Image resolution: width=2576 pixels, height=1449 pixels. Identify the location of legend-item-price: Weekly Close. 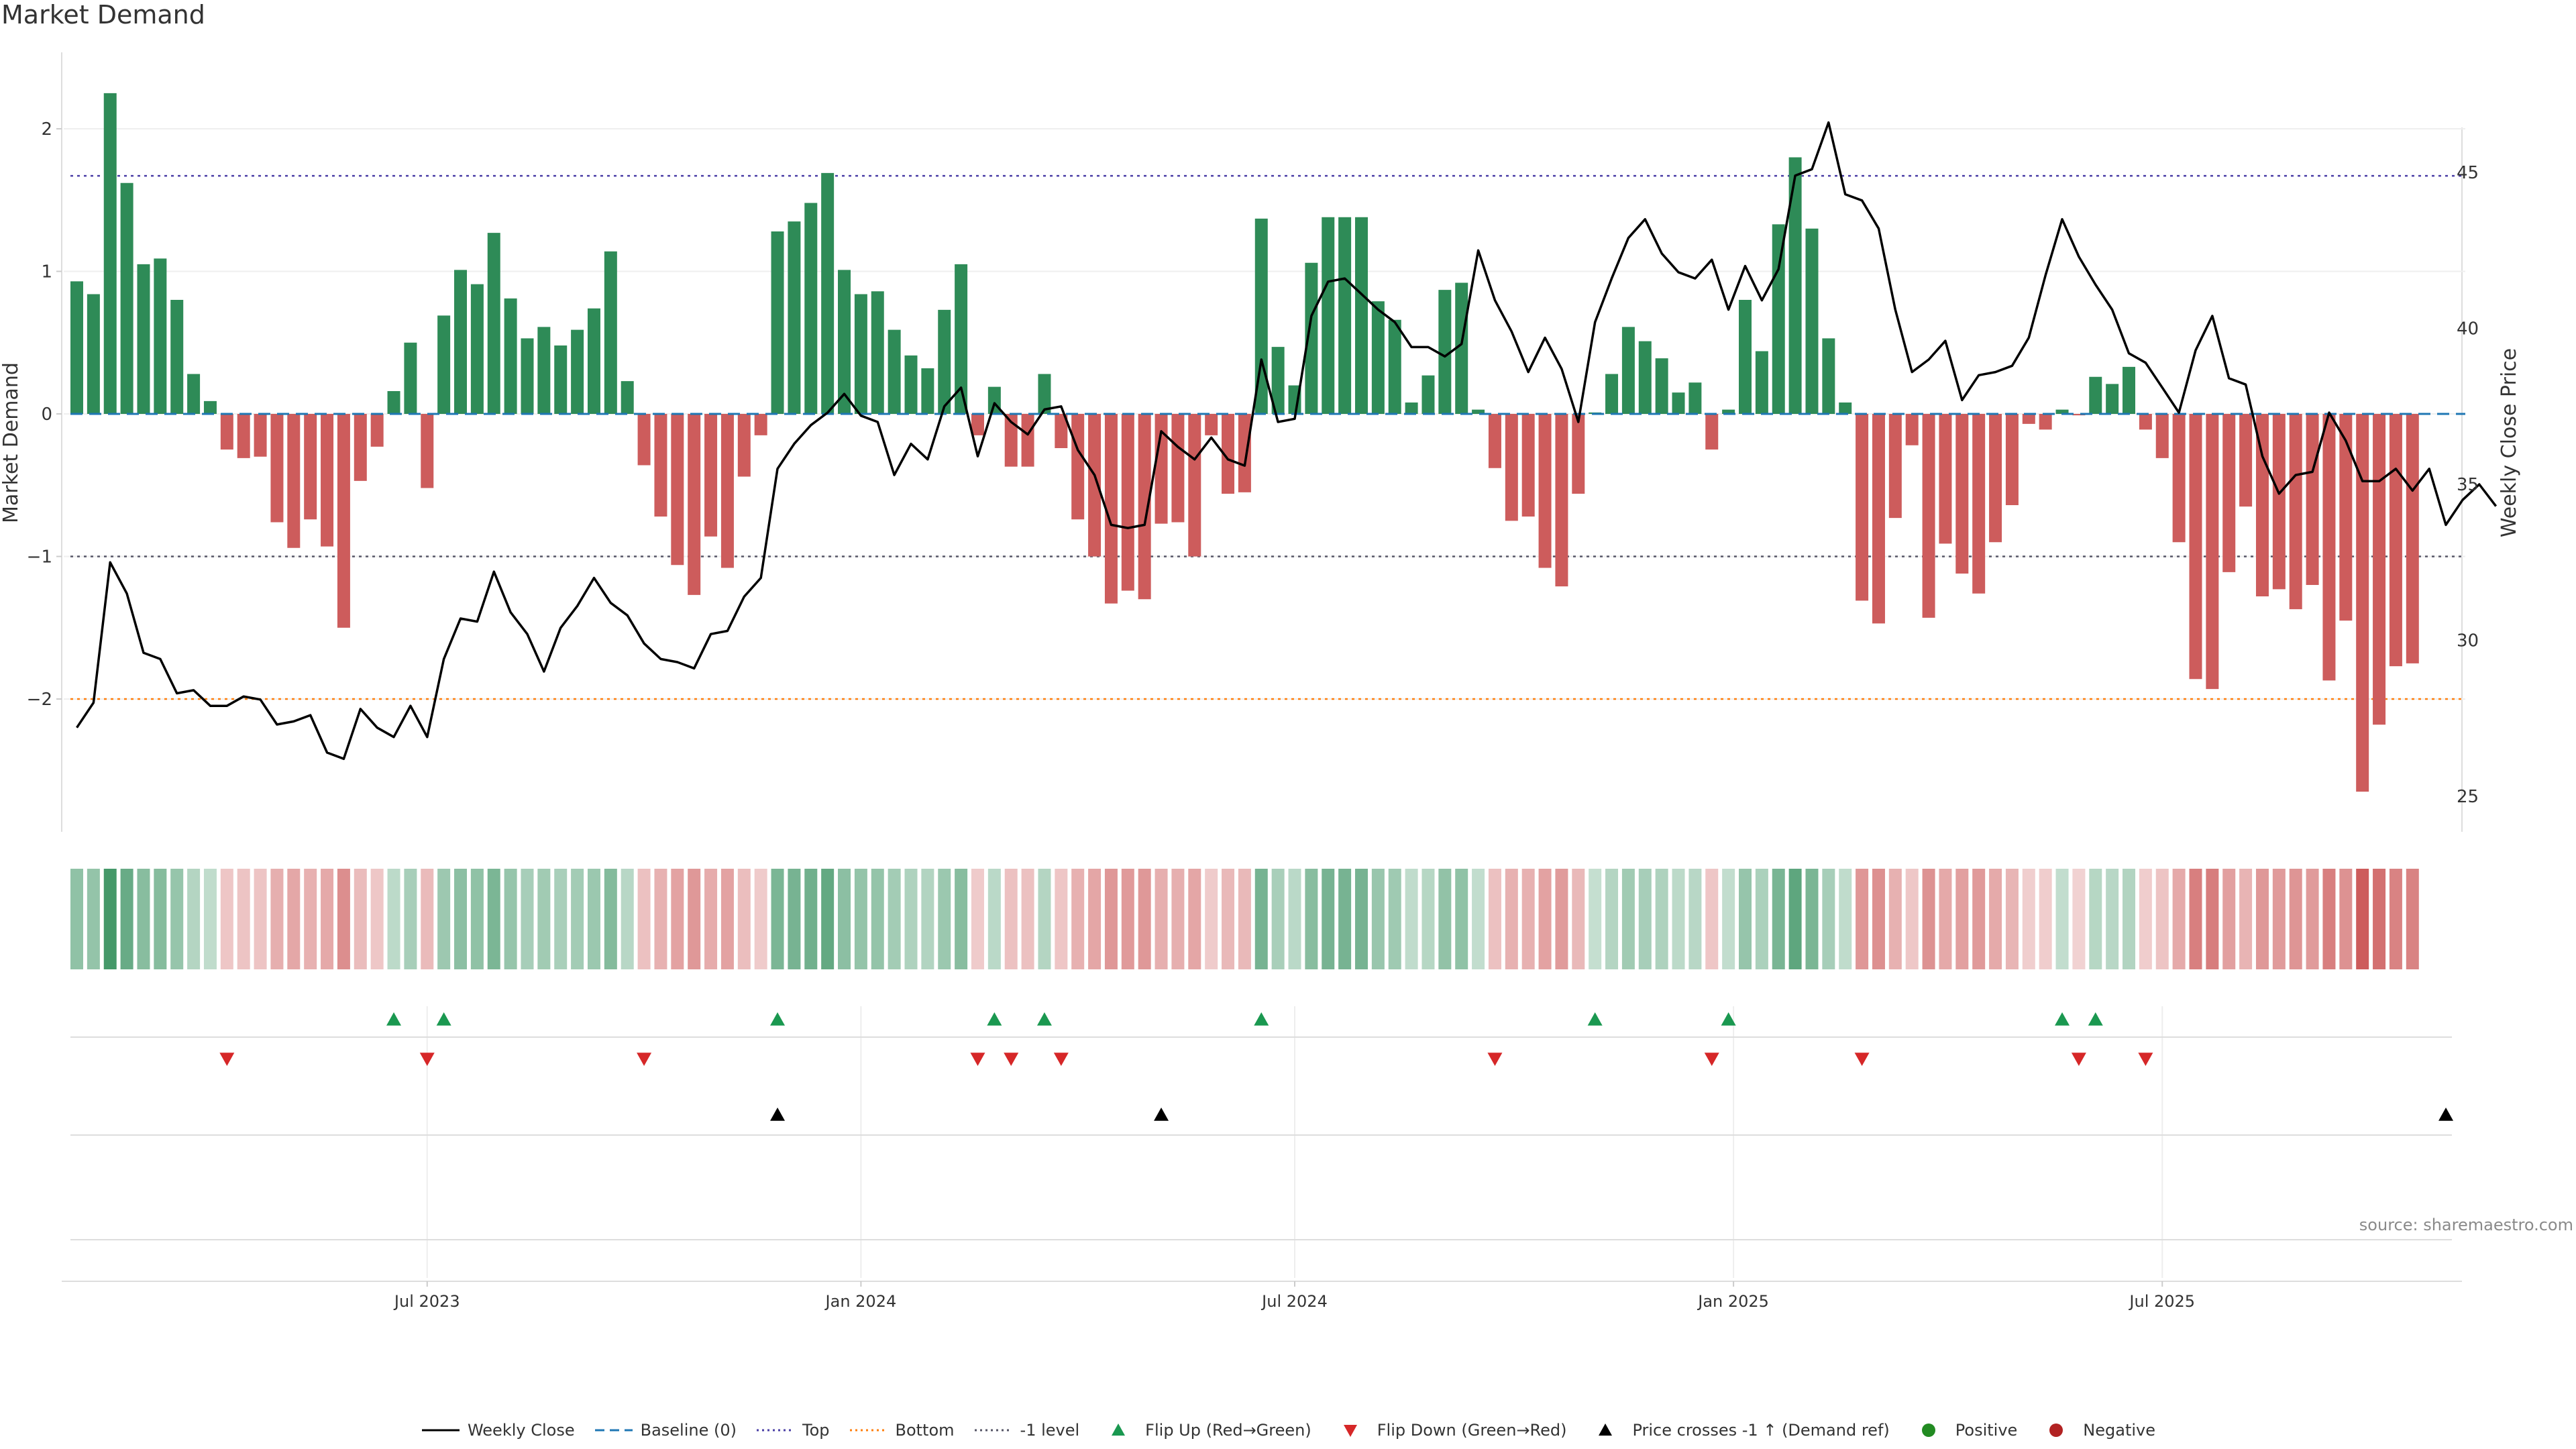
(498, 1430).